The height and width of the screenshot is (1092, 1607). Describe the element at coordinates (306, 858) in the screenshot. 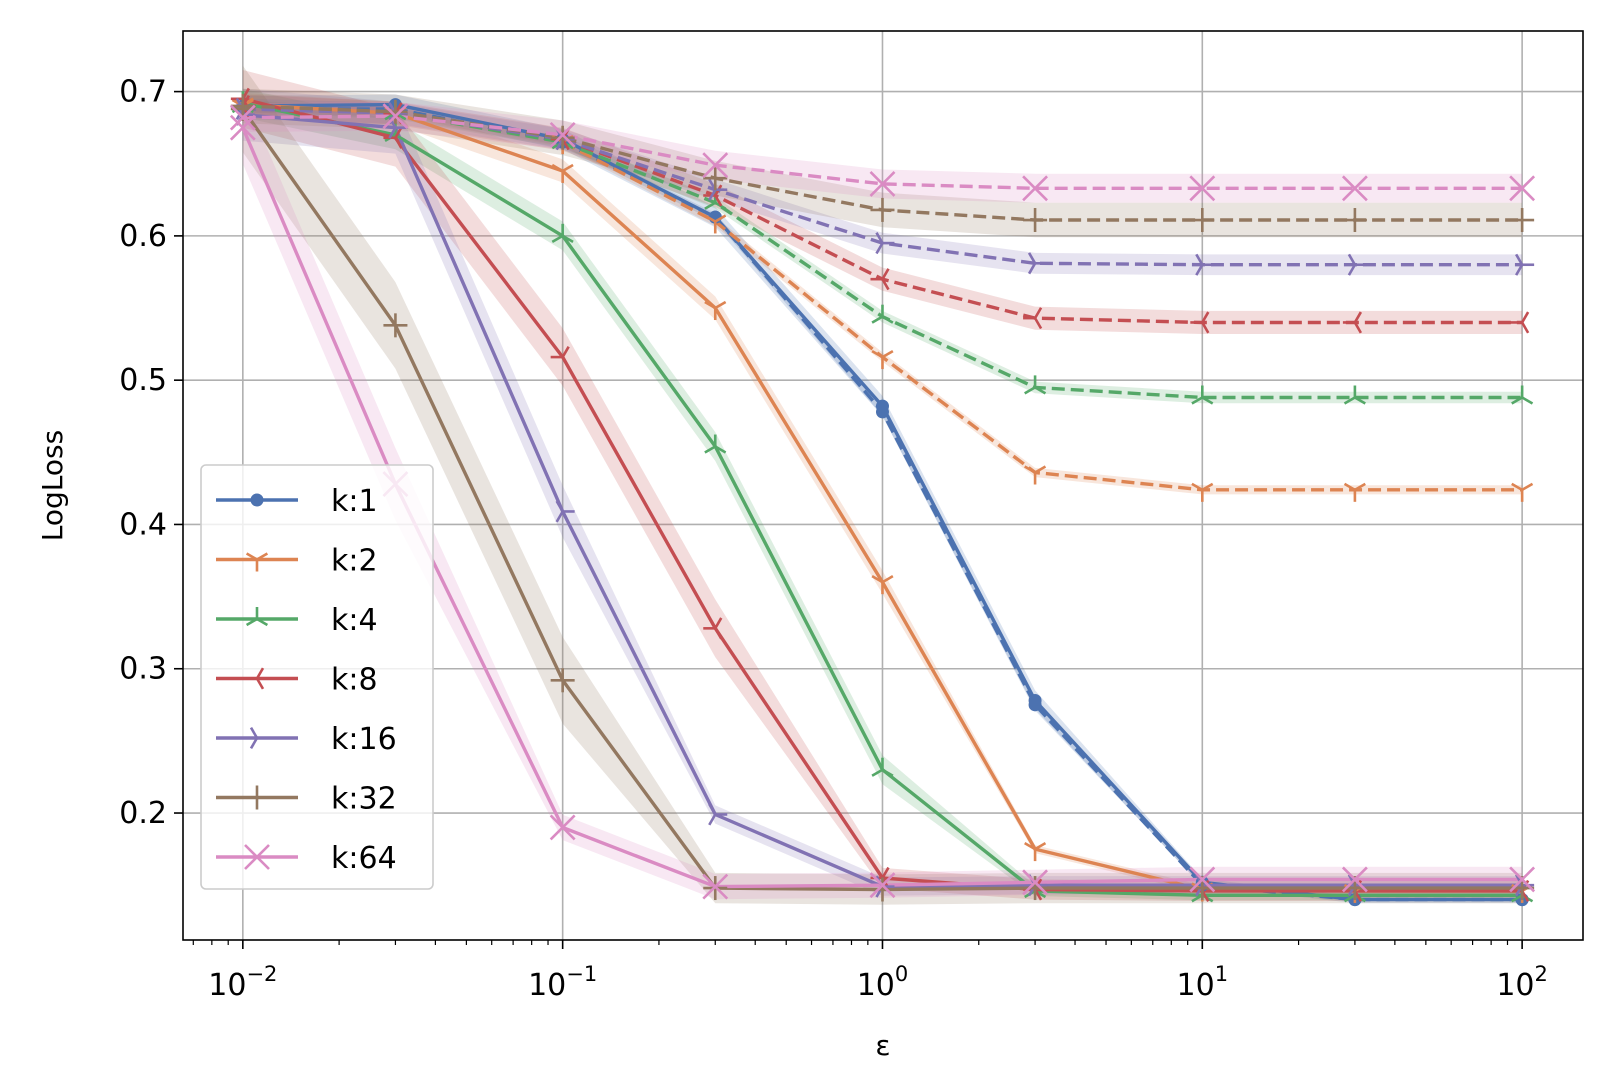

I see `legend-entry: k:64` at that location.